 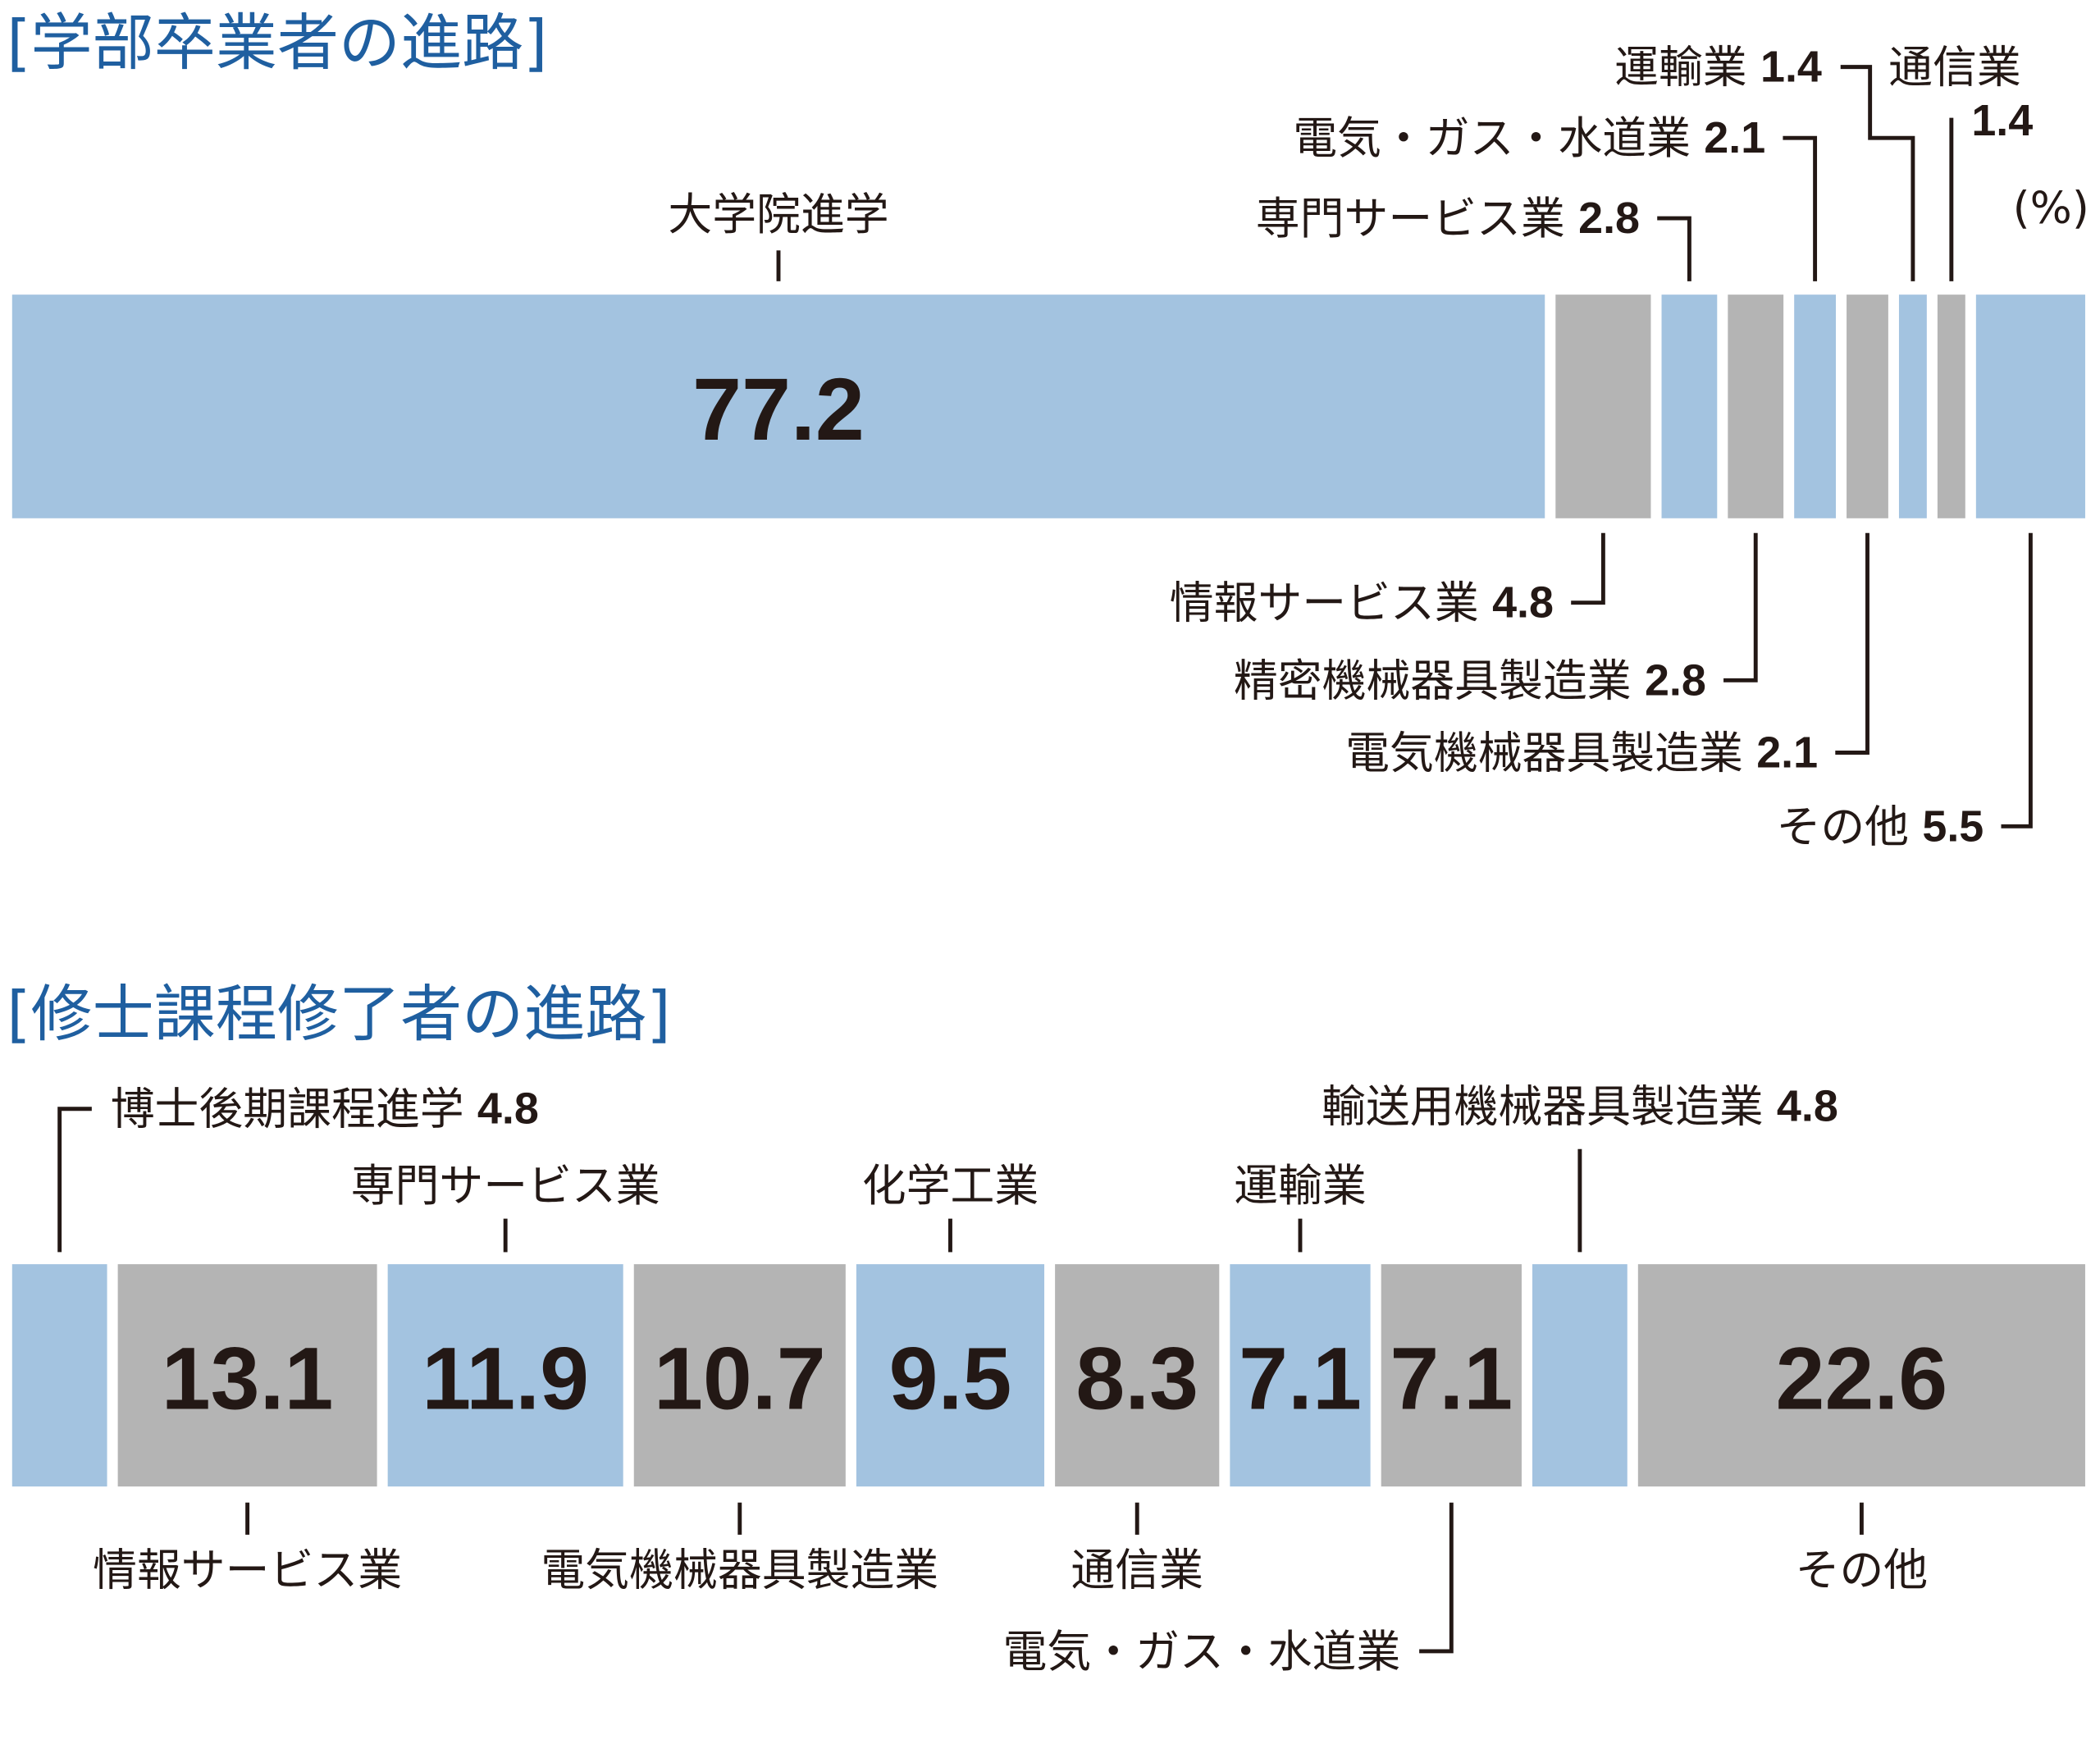 I want to click on category-label: その他 5.5, so click(x=1880, y=826).